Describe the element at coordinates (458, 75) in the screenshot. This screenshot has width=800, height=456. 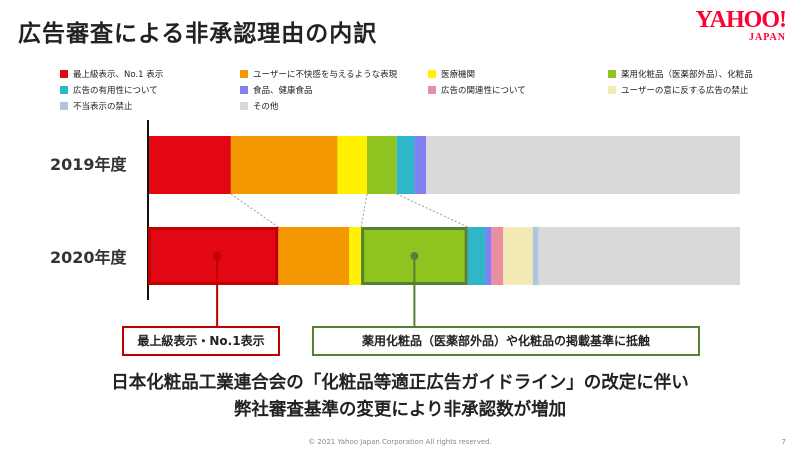
I see `legend-label: 医療機関` at that location.